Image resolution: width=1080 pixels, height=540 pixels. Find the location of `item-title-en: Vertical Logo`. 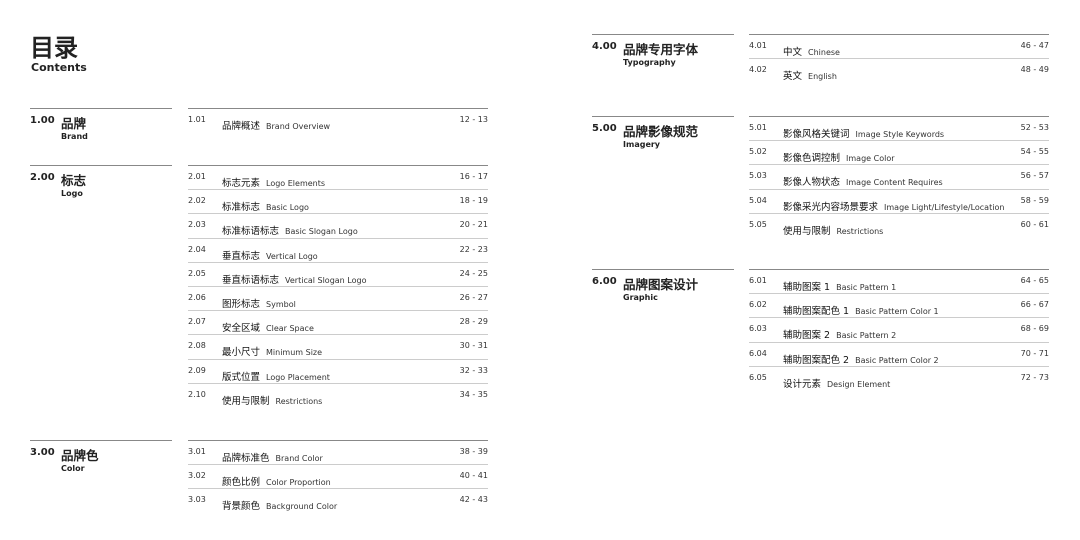

item-title-en: Vertical Logo is located at coordinates (292, 256).